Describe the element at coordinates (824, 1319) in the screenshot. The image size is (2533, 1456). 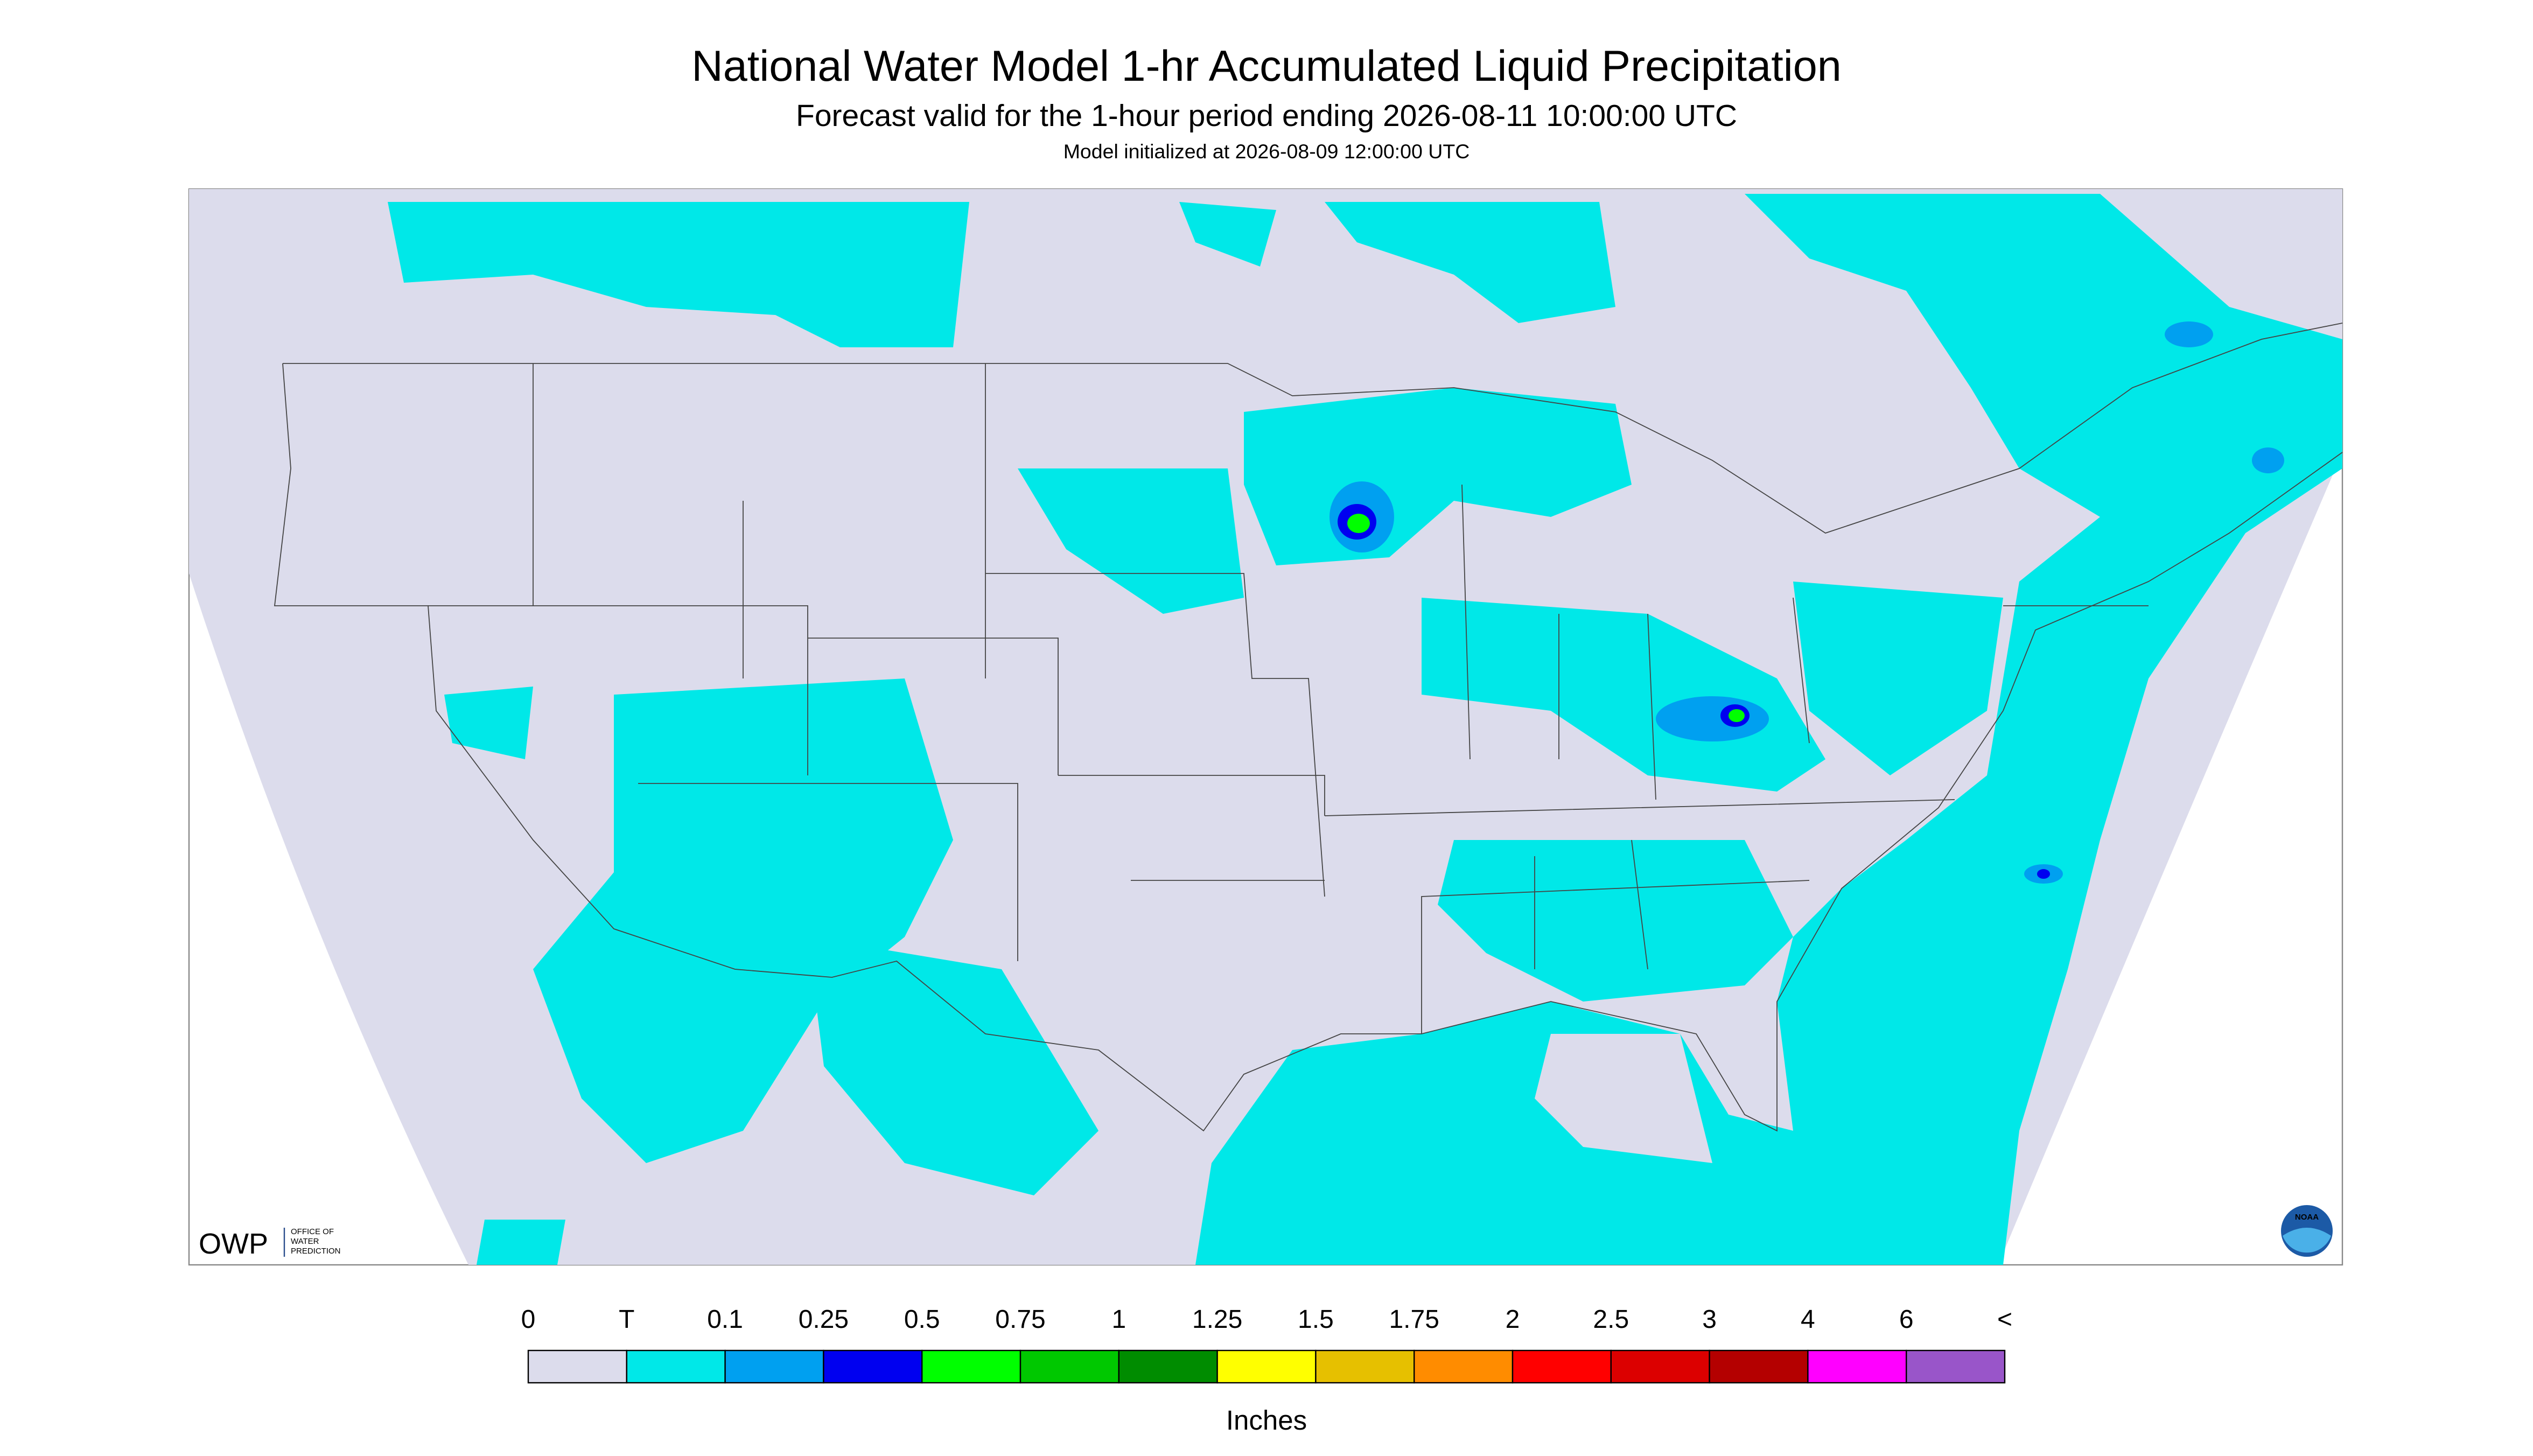
I see `legend-label: 0.25` at that location.